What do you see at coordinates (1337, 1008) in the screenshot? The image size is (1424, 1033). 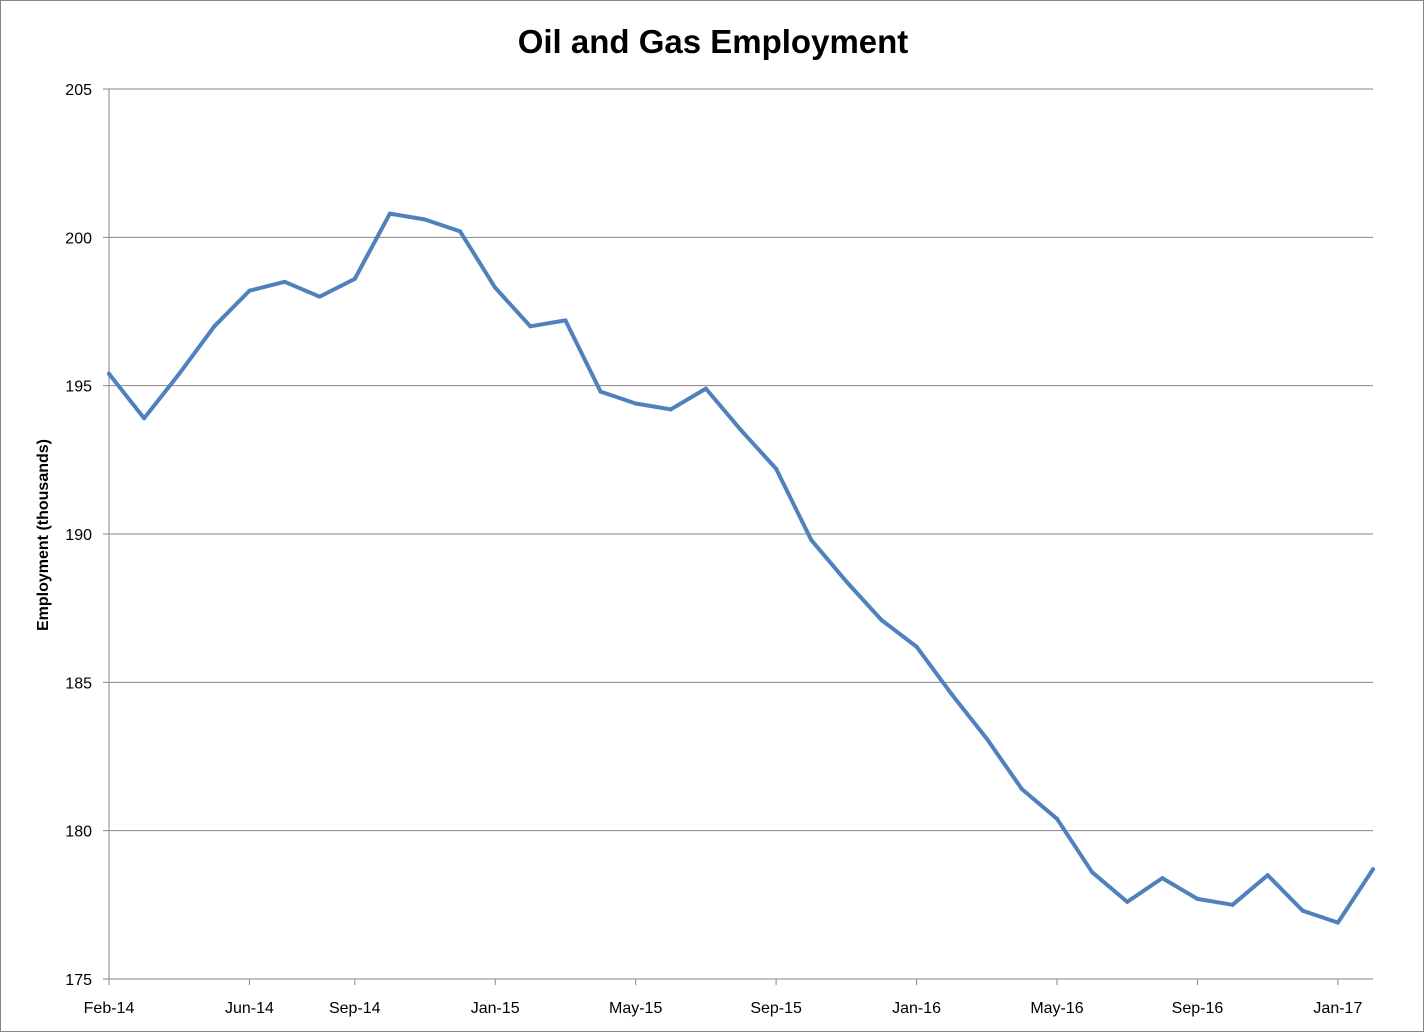 I see `x-tick-label: Jan-17` at bounding box center [1337, 1008].